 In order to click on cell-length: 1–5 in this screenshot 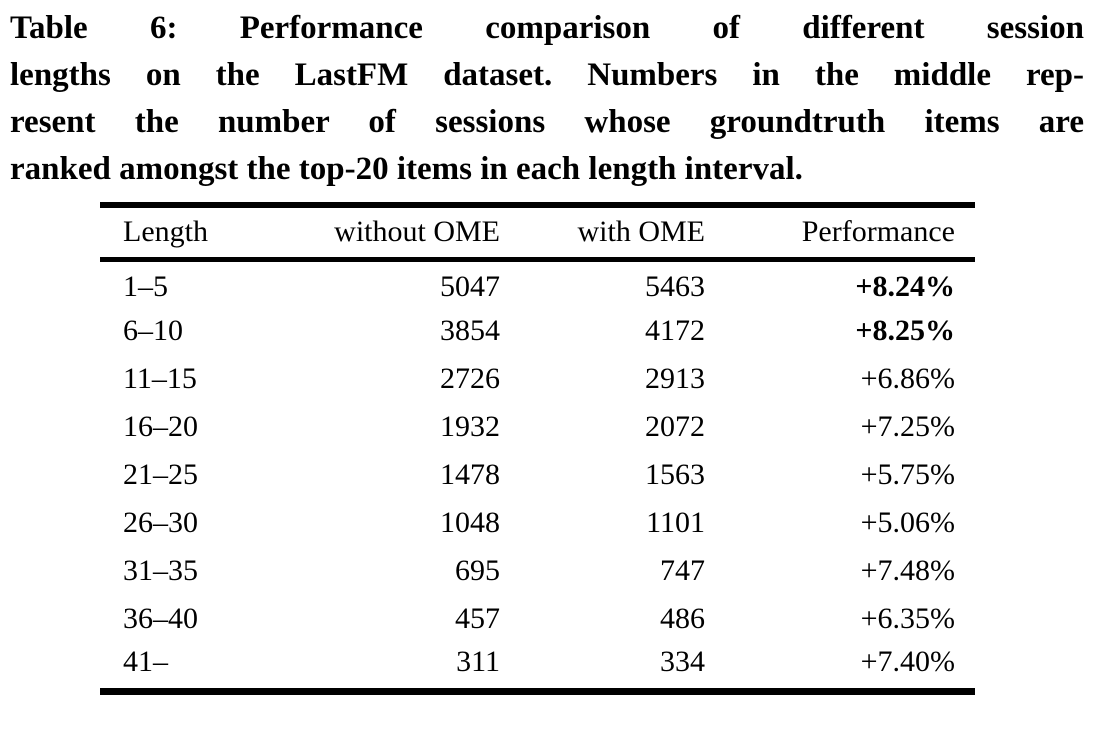, I will do `click(145, 287)`.